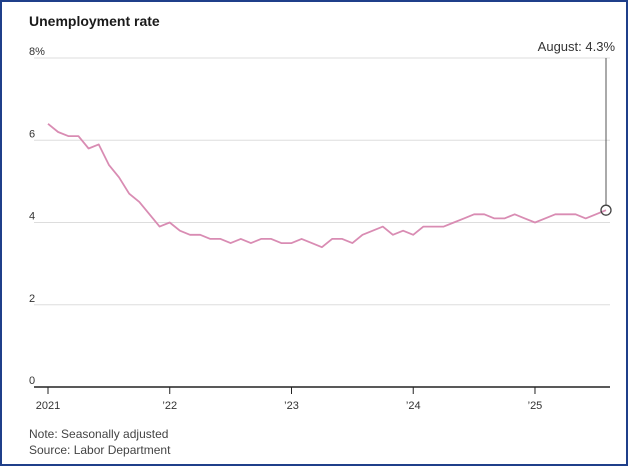 The width and height of the screenshot is (628, 466). What do you see at coordinates (535, 406) in the screenshot?
I see `x-tick-label: ’25` at bounding box center [535, 406].